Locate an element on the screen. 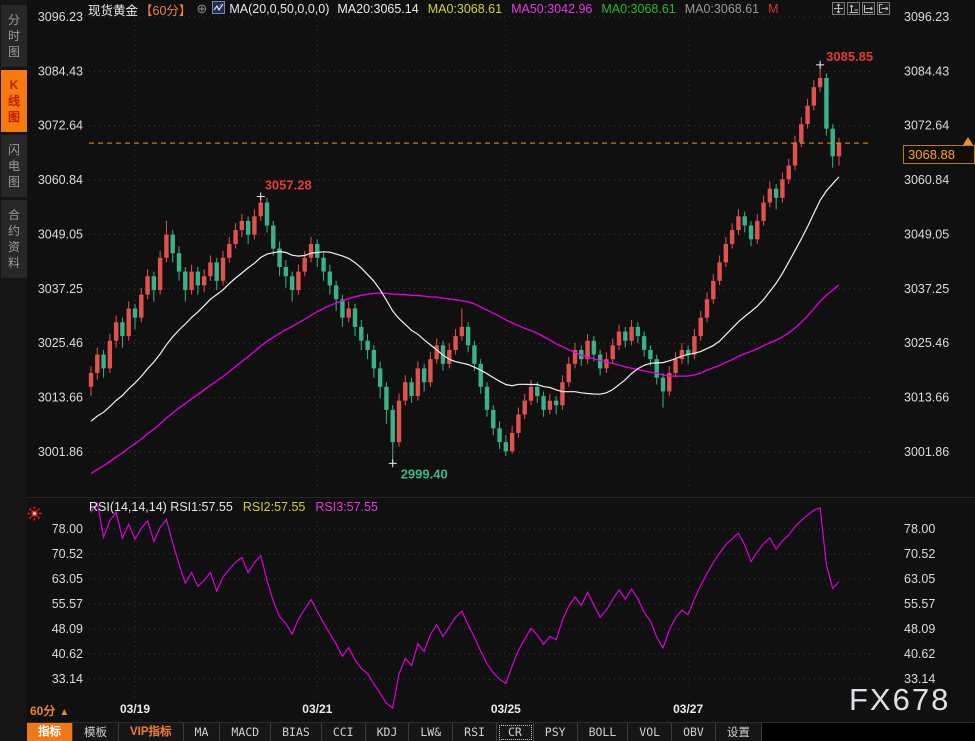  zoom-horizontal-icon is located at coordinates (868, 8).